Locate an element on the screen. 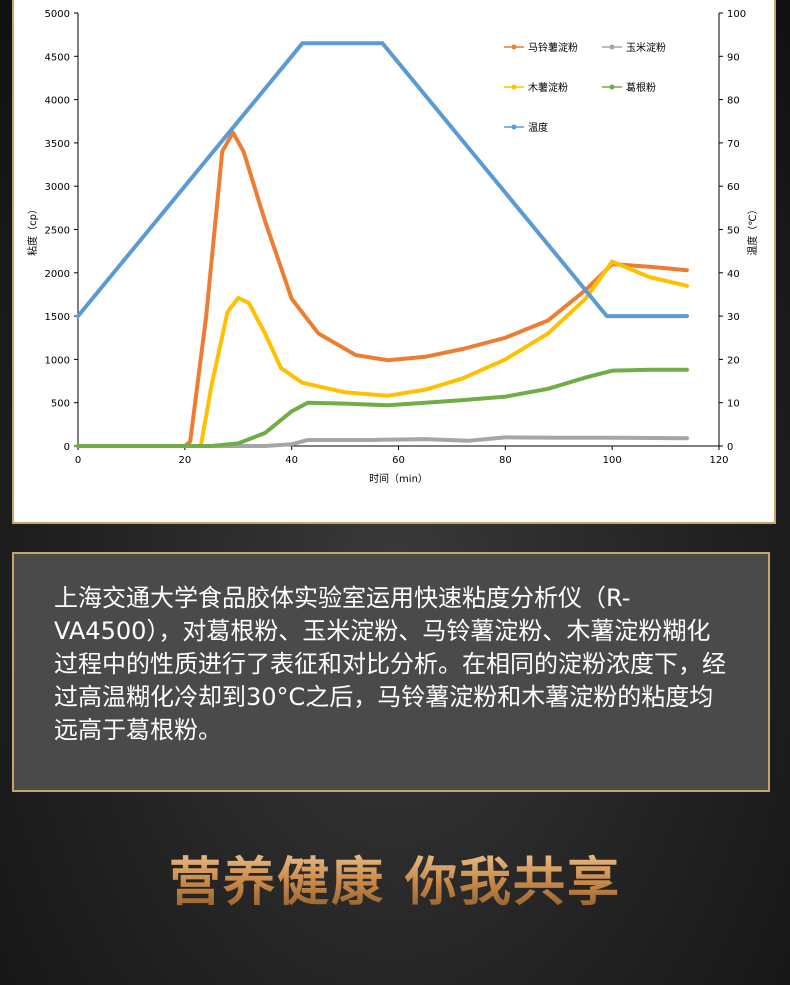  legend-label: 玉米淀粉 is located at coordinates (646, 47).